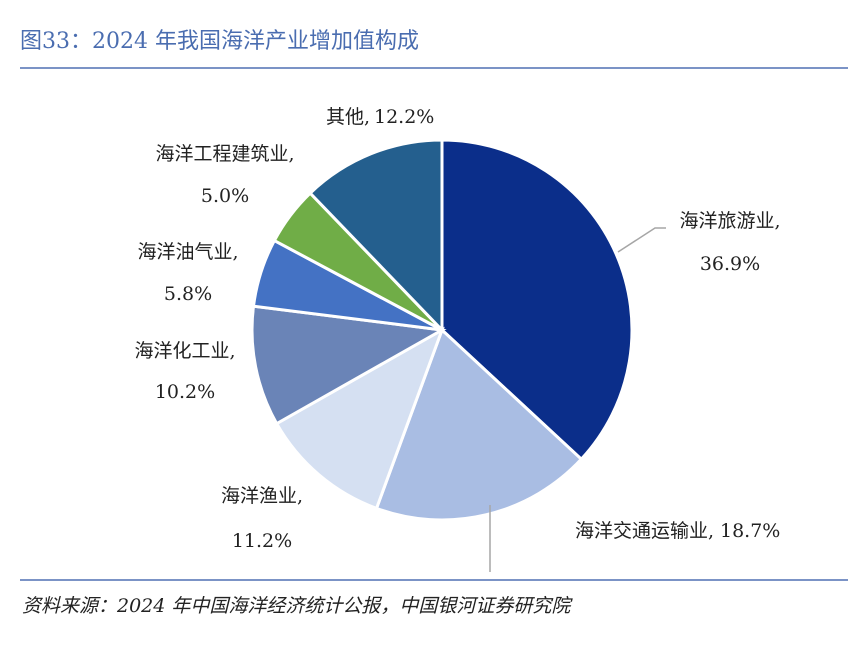 This screenshot has width=860, height=662. What do you see at coordinates (185, 392) in the screenshot?
I see `value-label: 10.2%` at bounding box center [185, 392].